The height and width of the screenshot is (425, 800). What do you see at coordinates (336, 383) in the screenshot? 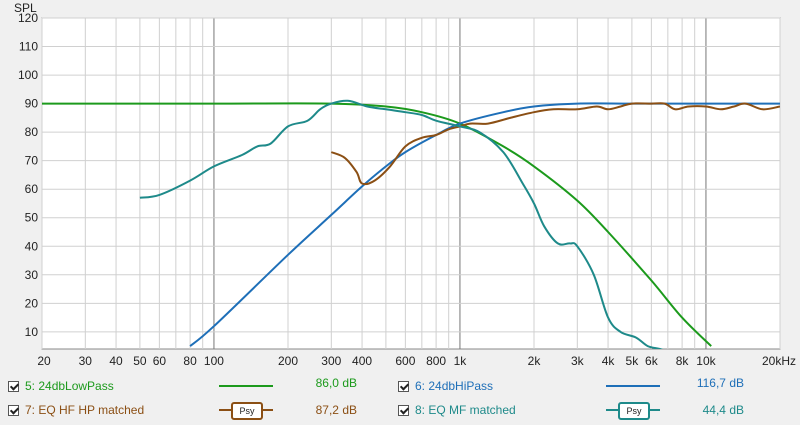
I see `legend-value: 86,0 dB` at bounding box center [336, 383].